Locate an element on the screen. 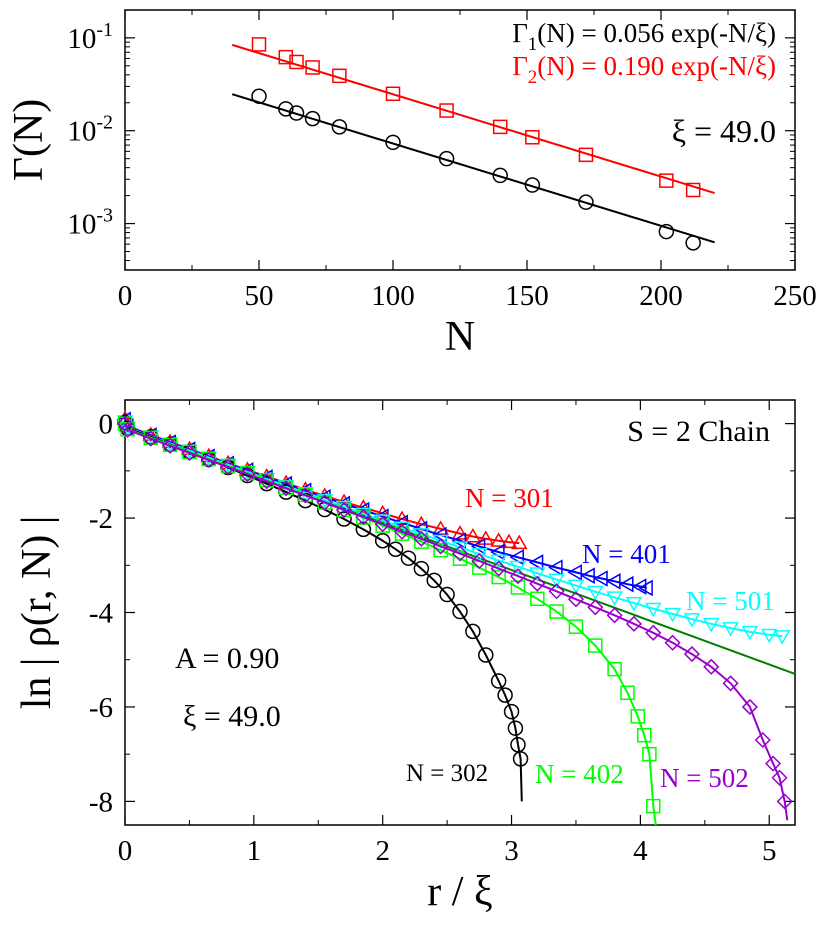 Image resolution: width=830 pixels, height=925 pixels. label-n501: N = 501 is located at coordinates (730, 601).